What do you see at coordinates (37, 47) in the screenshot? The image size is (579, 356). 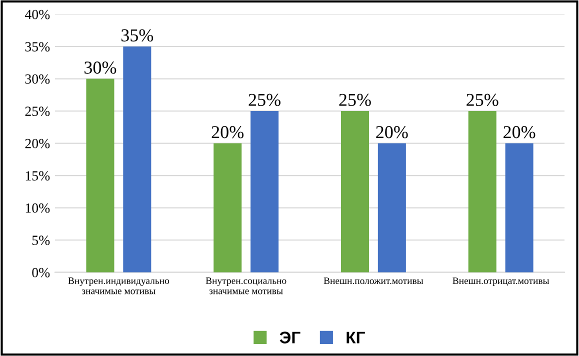 I see `y-tick-label: 35%` at bounding box center [37, 47].